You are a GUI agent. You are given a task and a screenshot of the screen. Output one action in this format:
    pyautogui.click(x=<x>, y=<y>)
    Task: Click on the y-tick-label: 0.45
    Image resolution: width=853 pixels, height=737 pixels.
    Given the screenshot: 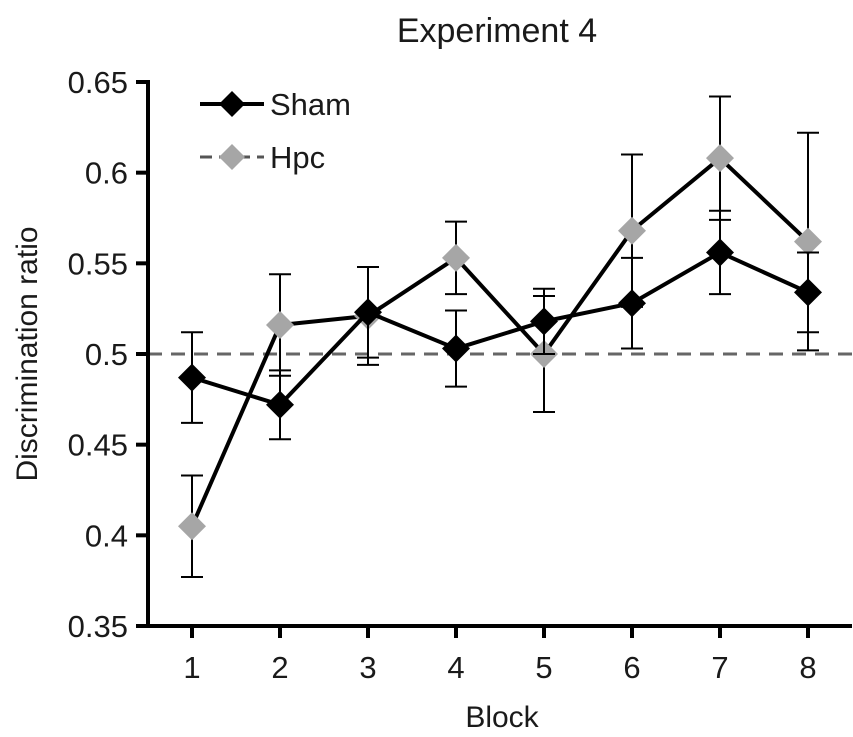 What is the action you would take?
    pyautogui.click(x=98, y=445)
    